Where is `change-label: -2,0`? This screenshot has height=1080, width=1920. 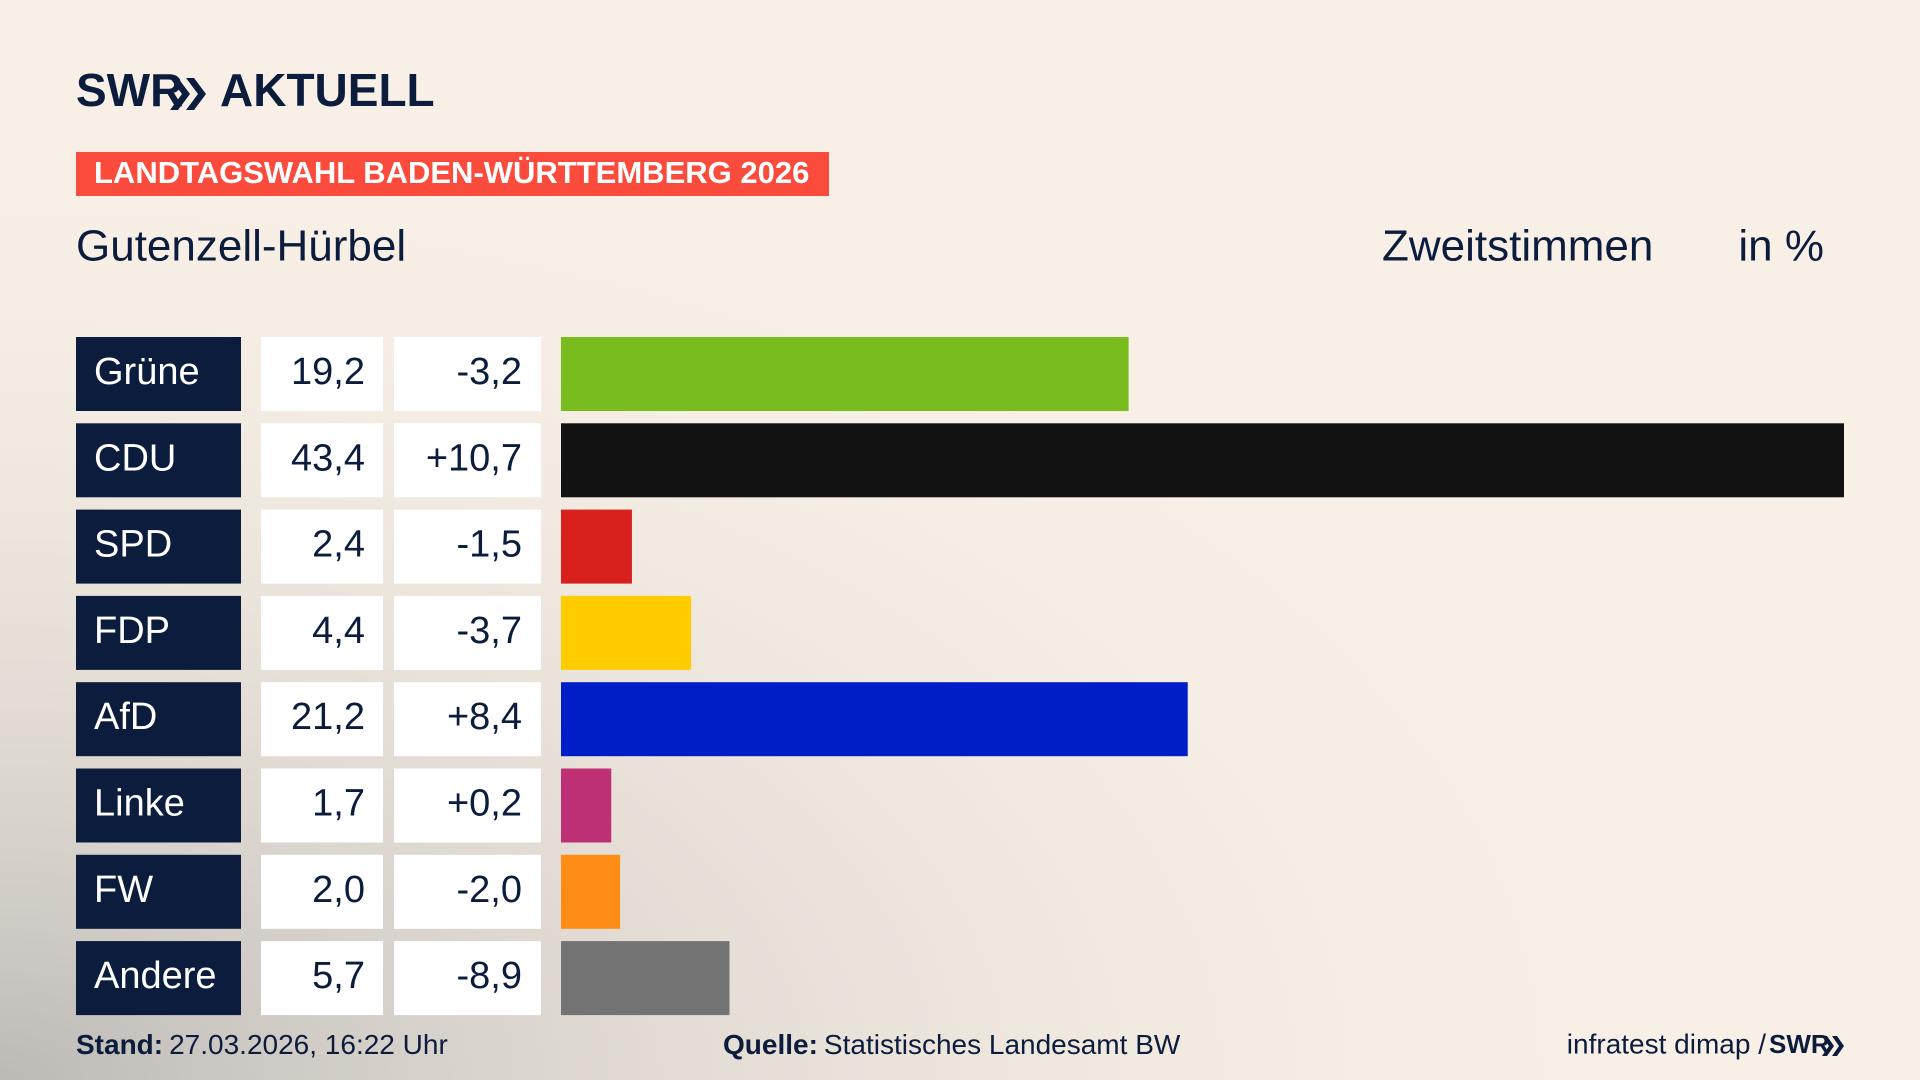
change-label: -2,0 is located at coordinates (489, 890).